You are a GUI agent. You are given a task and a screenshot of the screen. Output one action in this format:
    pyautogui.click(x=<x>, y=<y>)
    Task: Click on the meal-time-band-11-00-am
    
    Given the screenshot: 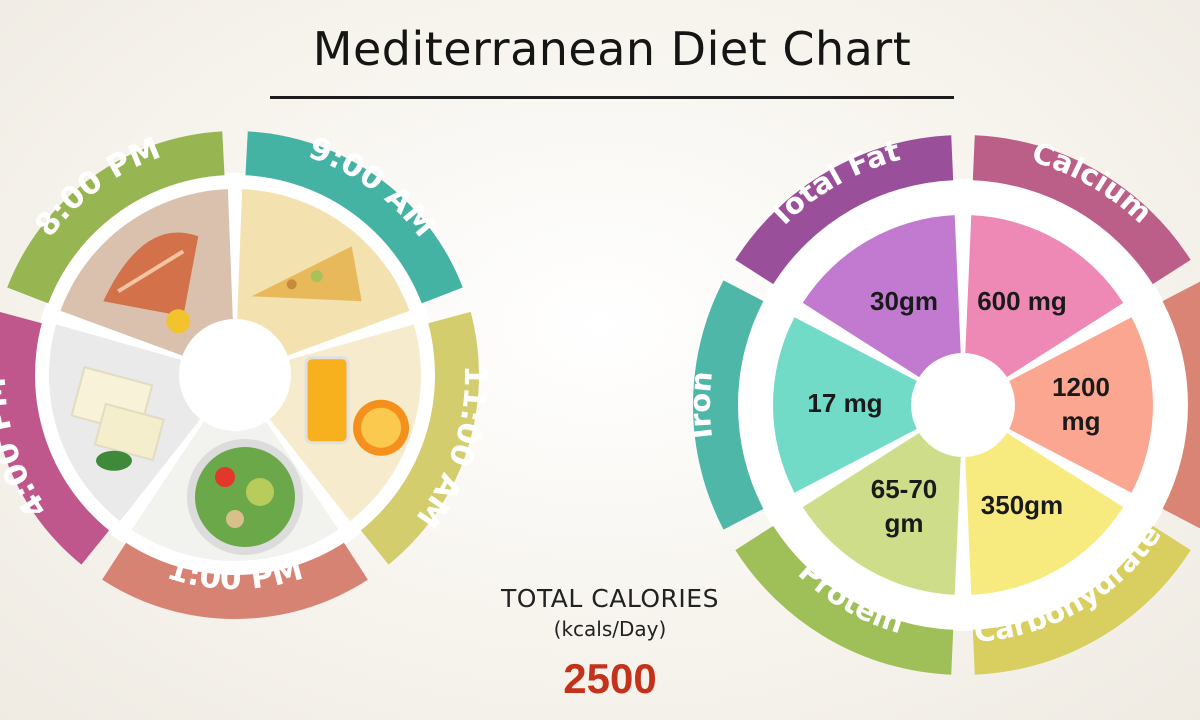 What is the action you would take?
    pyautogui.click(x=419, y=438)
    